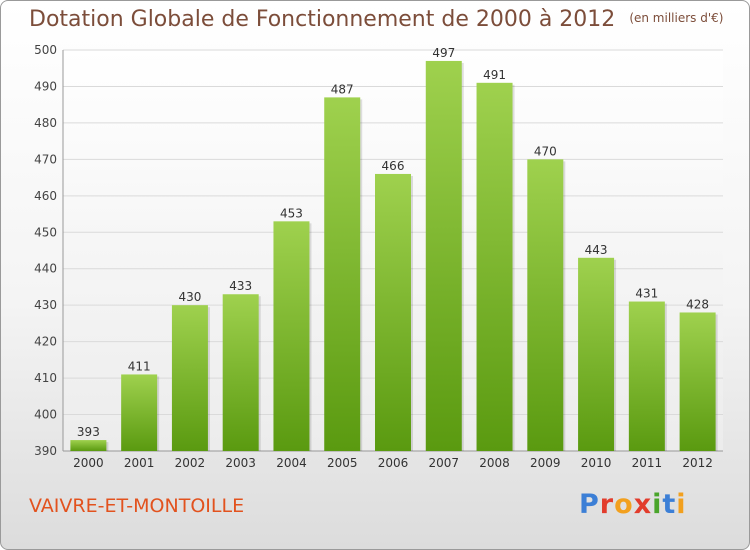  Describe the element at coordinates (291, 463) in the screenshot. I see `x-tick-label: 2004` at that location.